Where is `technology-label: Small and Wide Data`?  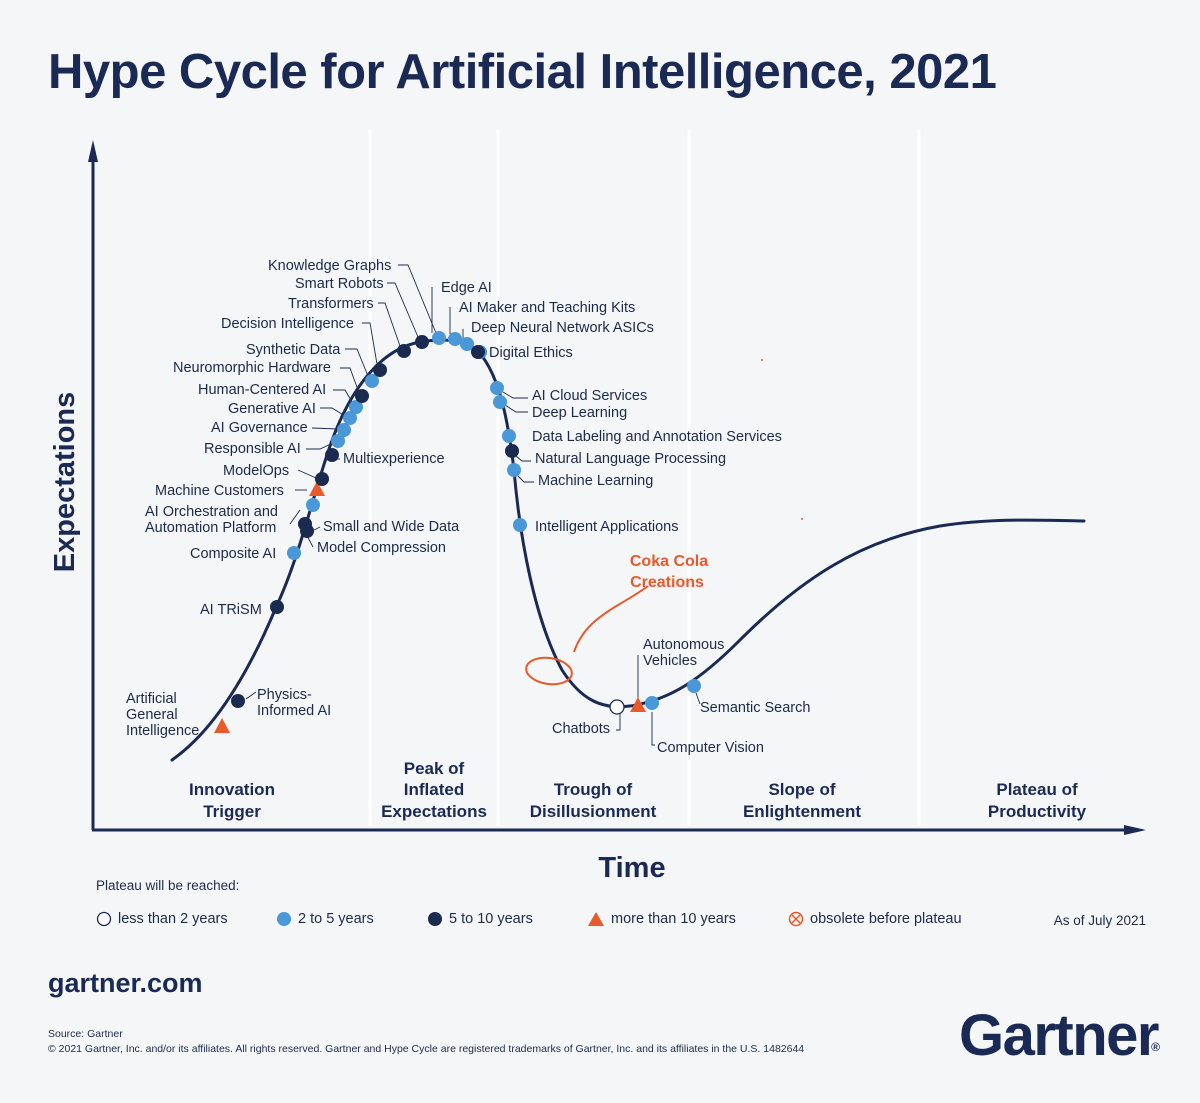 technology-label: Small and Wide Data is located at coordinates (391, 527).